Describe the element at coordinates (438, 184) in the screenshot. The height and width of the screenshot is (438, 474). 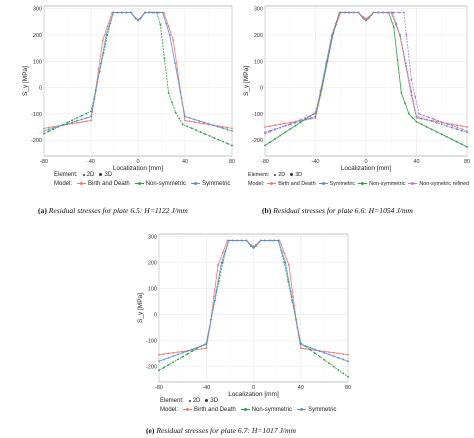
I see `legend-b-model-non-symetric-refined: Non-symetric refined` at that location.